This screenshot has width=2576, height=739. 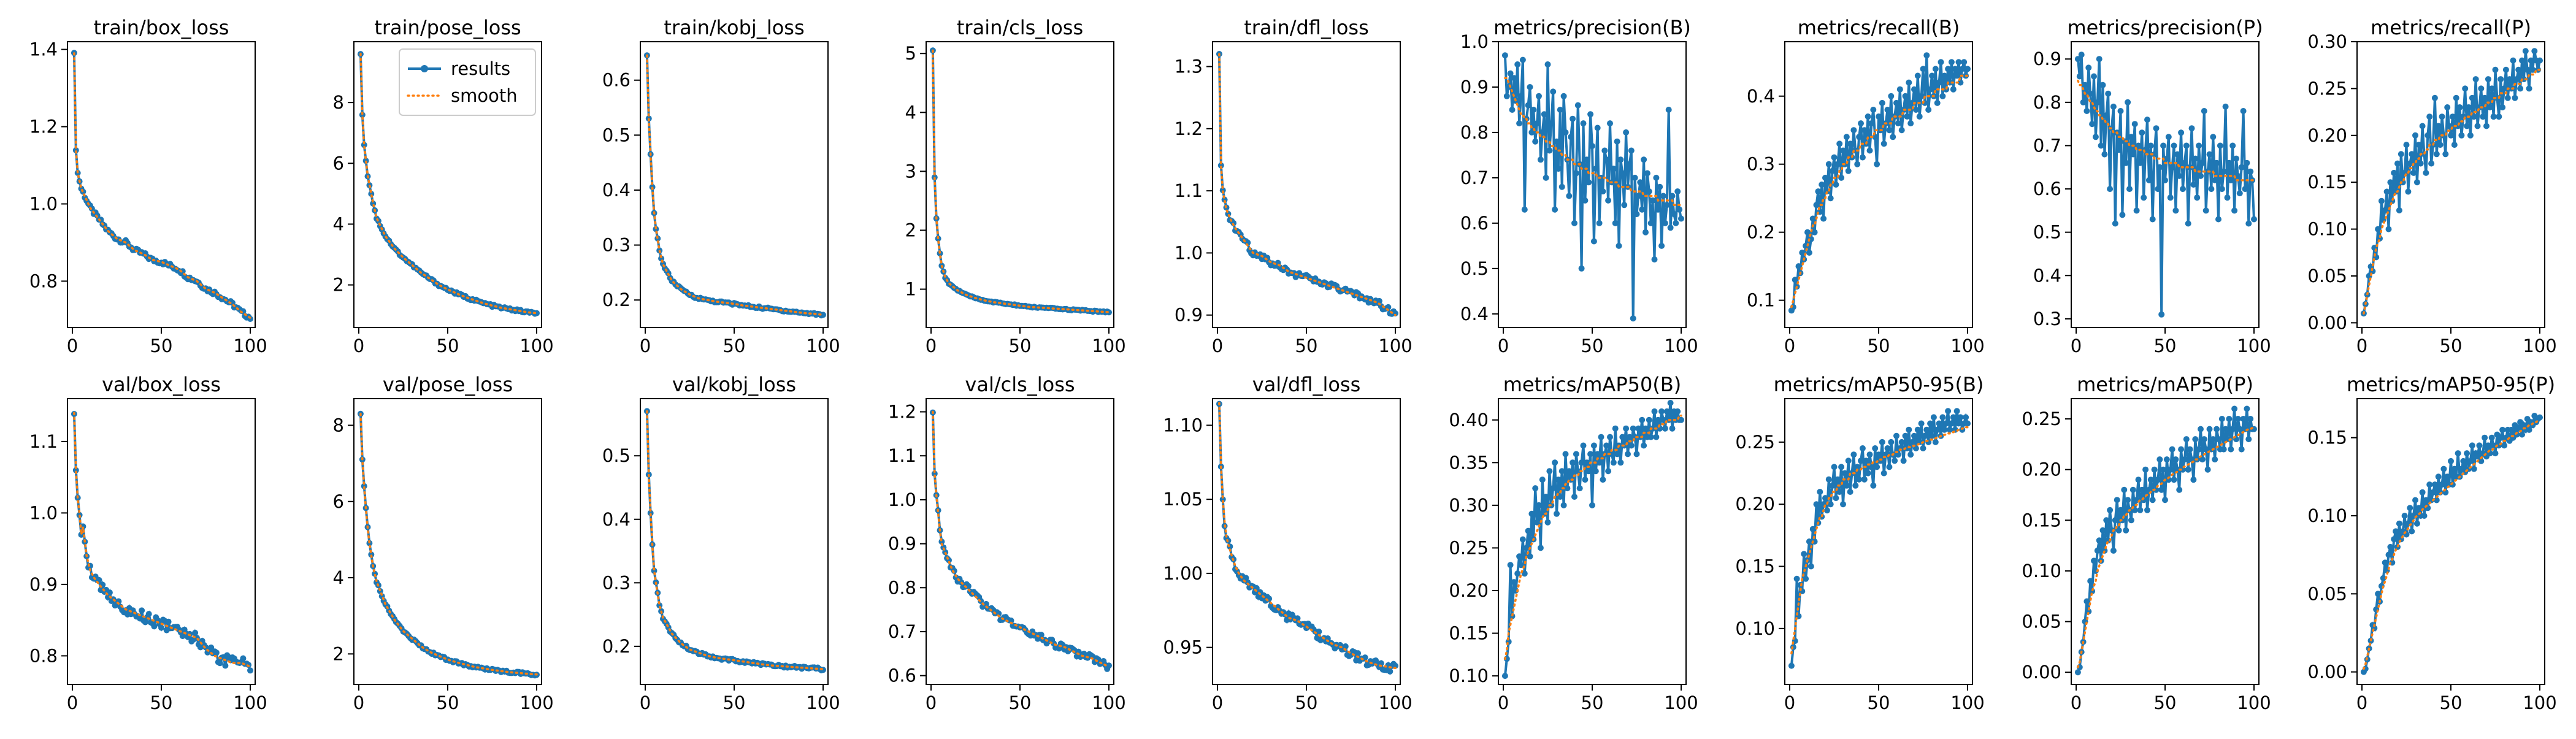 I want to click on y-tick-label: 1.1, so click(x=902, y=456).